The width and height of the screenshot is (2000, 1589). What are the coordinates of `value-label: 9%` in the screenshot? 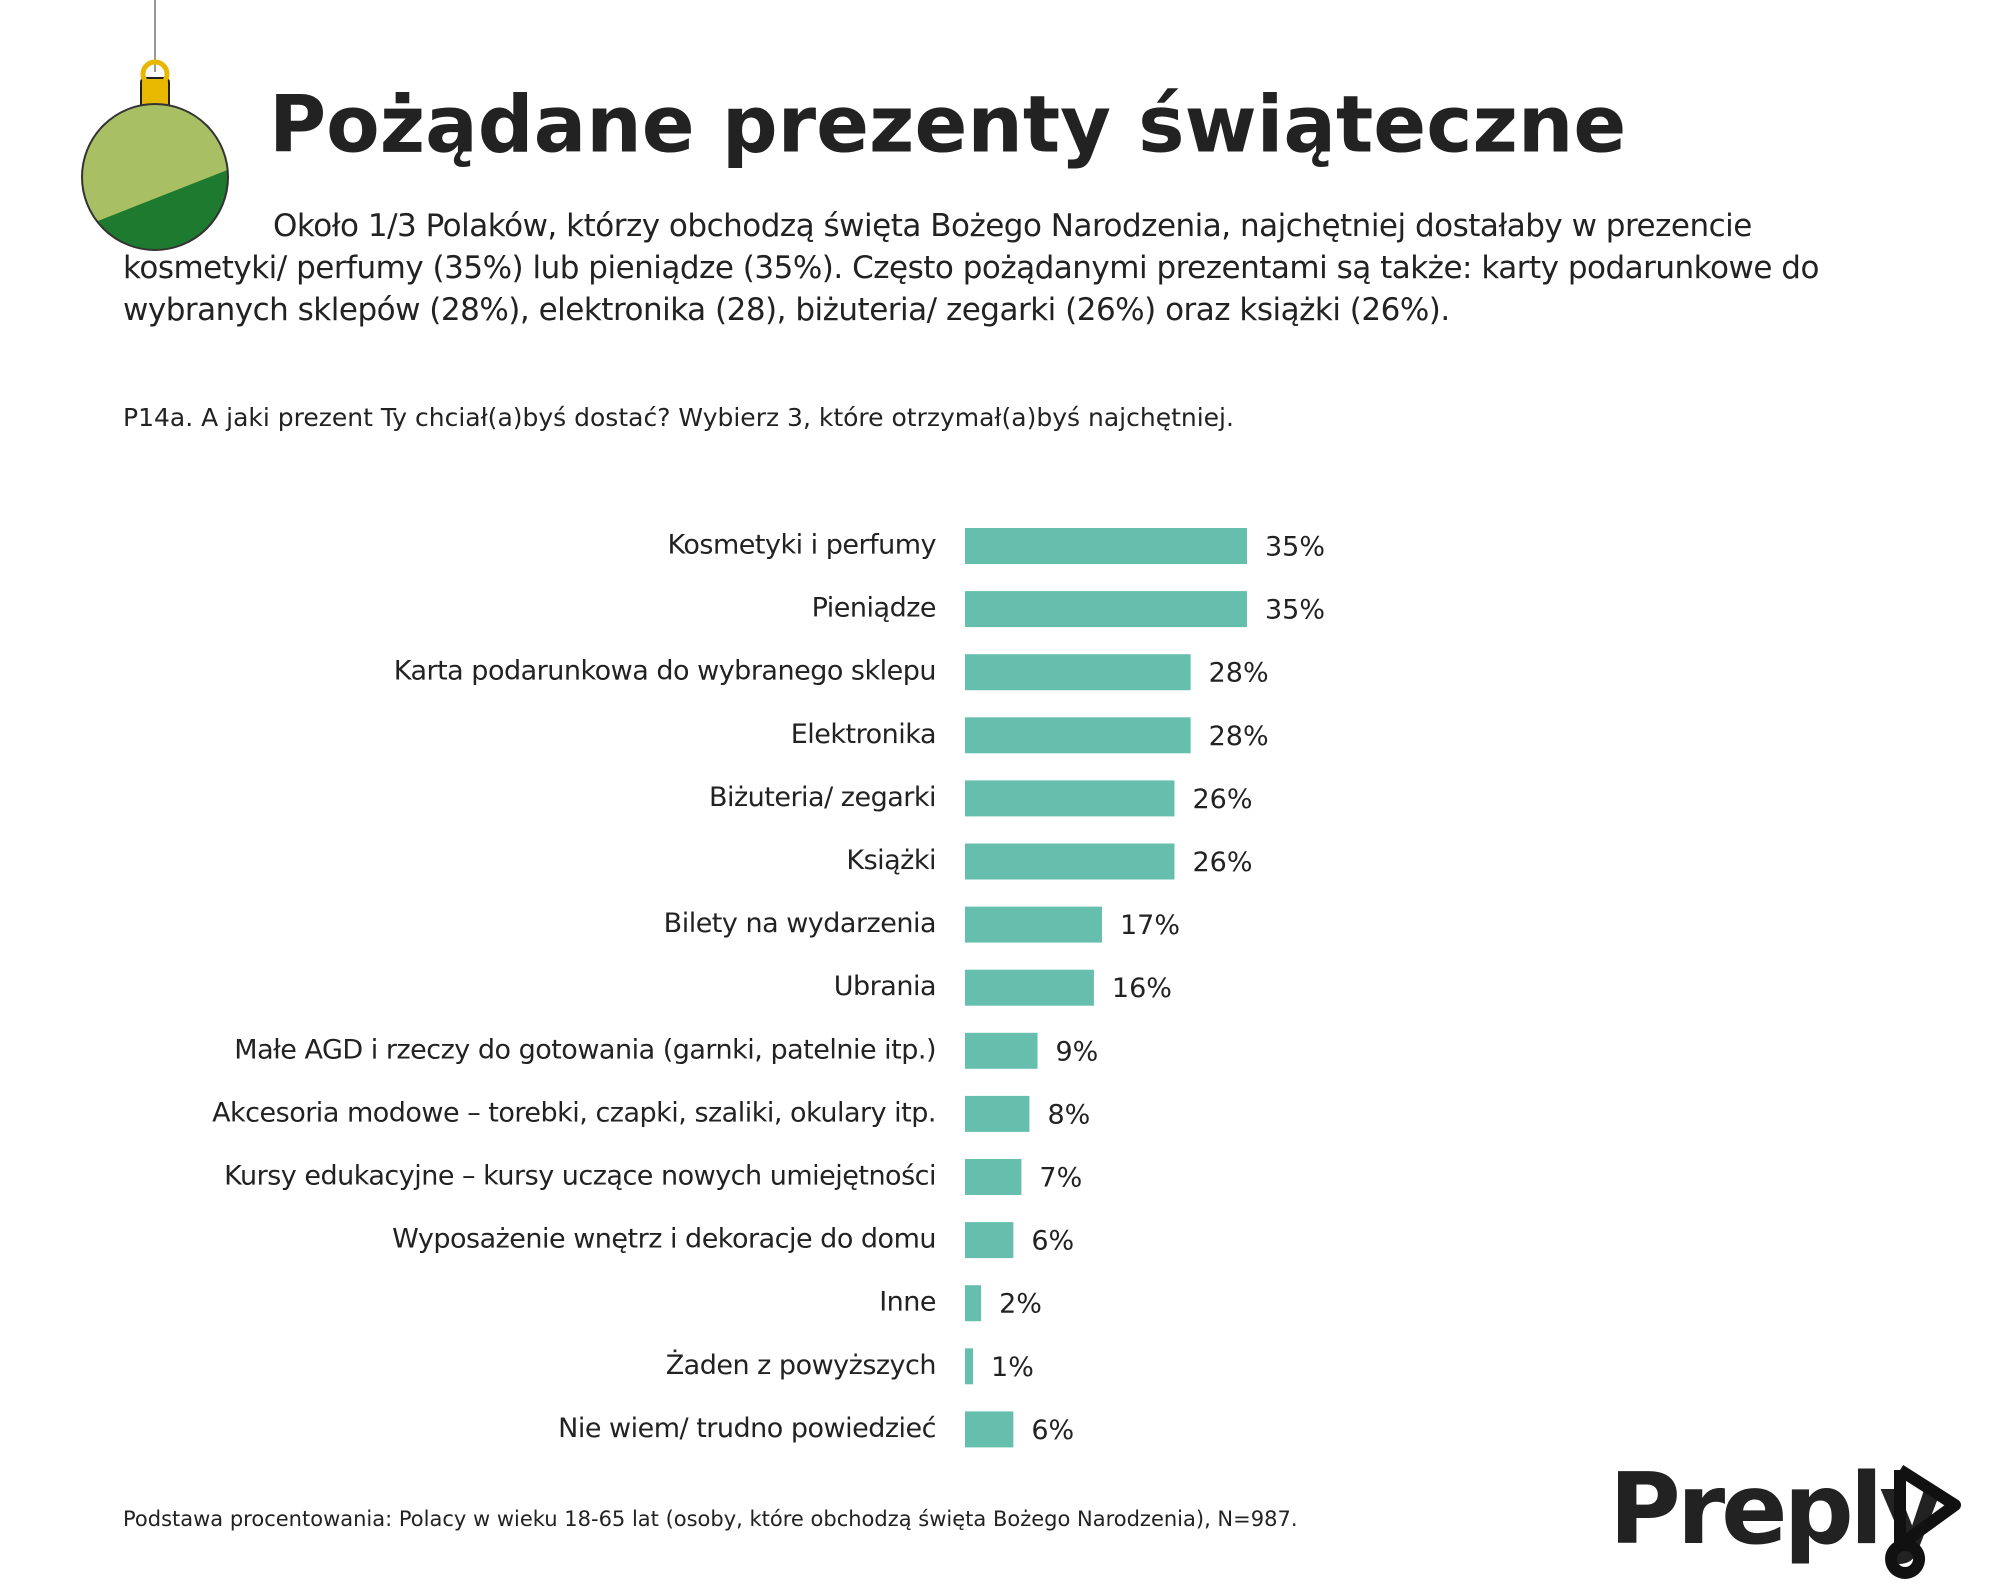 It's located at (1077, 1051).